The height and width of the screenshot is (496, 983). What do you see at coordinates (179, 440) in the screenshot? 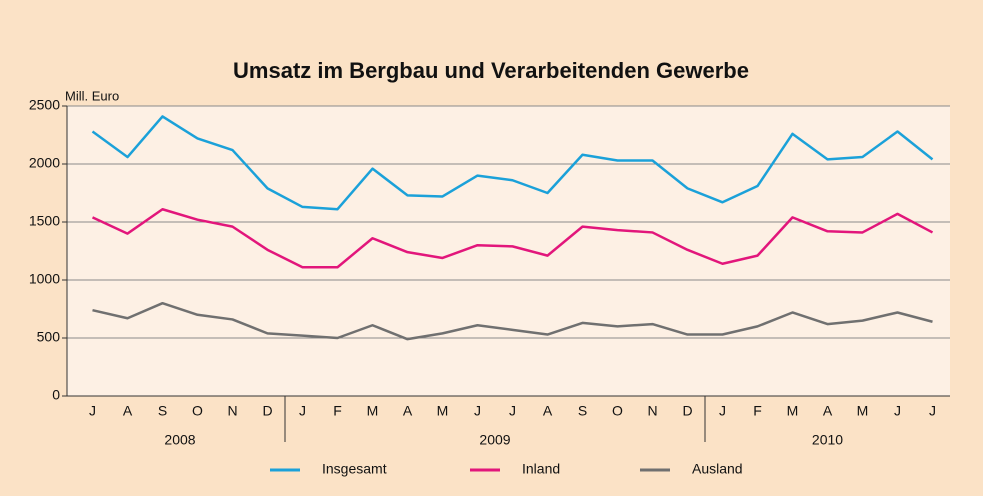
I see `year-label: 2008` at bounding box center [179, 440].